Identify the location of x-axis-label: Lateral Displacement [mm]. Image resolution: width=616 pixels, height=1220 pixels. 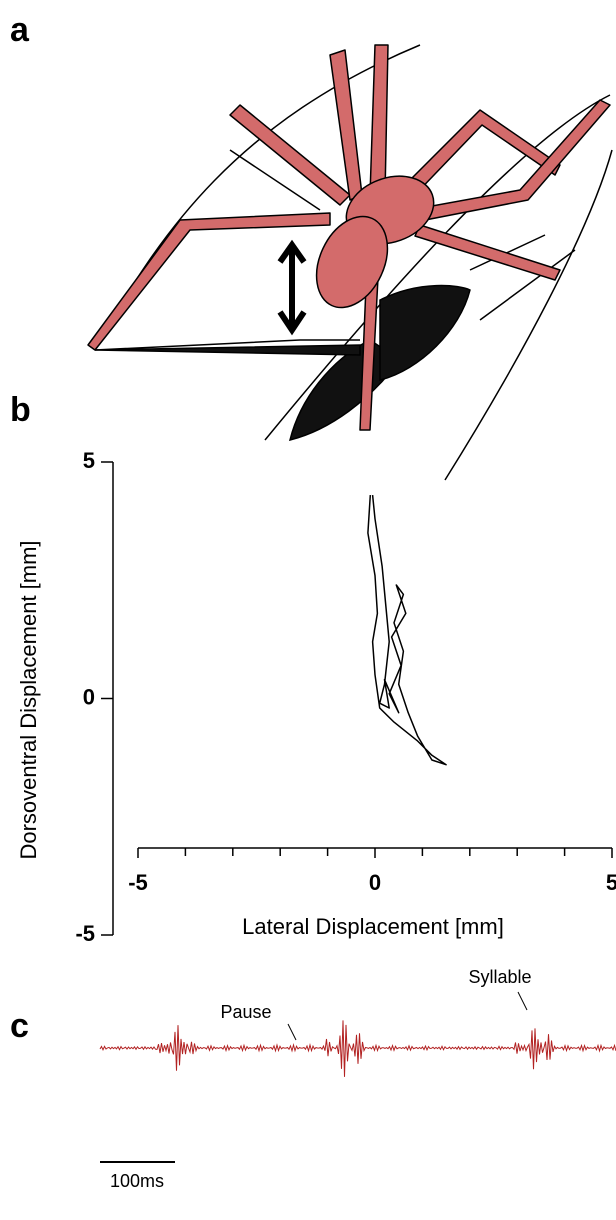
(373, 926).